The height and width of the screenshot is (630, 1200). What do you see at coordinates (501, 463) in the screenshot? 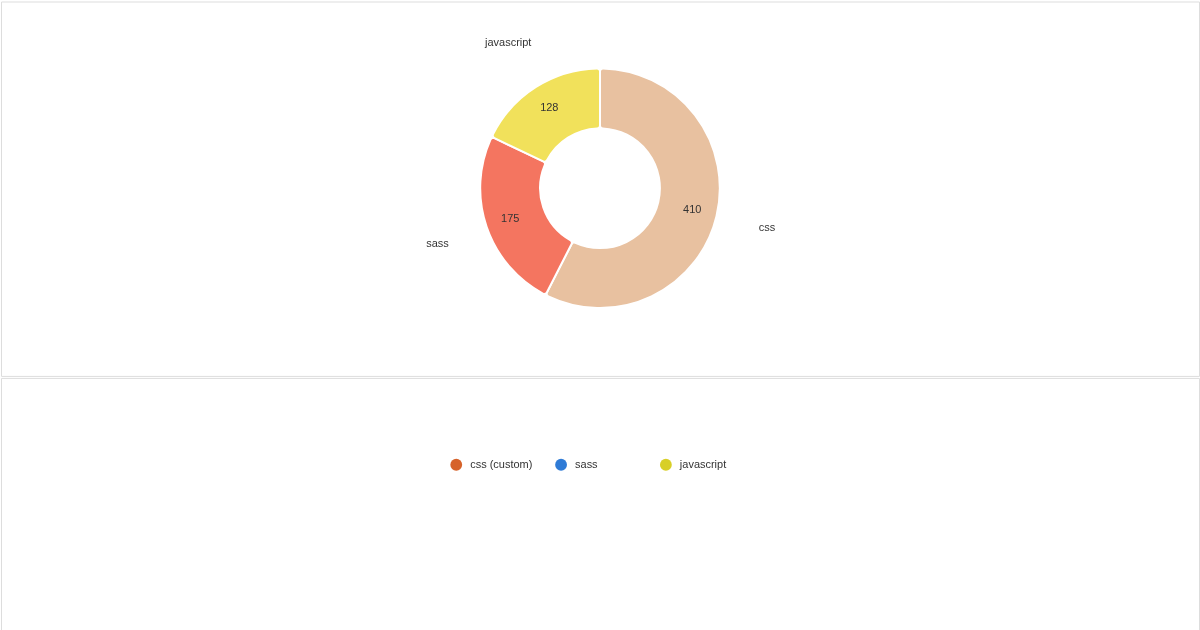
I see `legend-label: css (custom)` at bounding box center [501, 463].